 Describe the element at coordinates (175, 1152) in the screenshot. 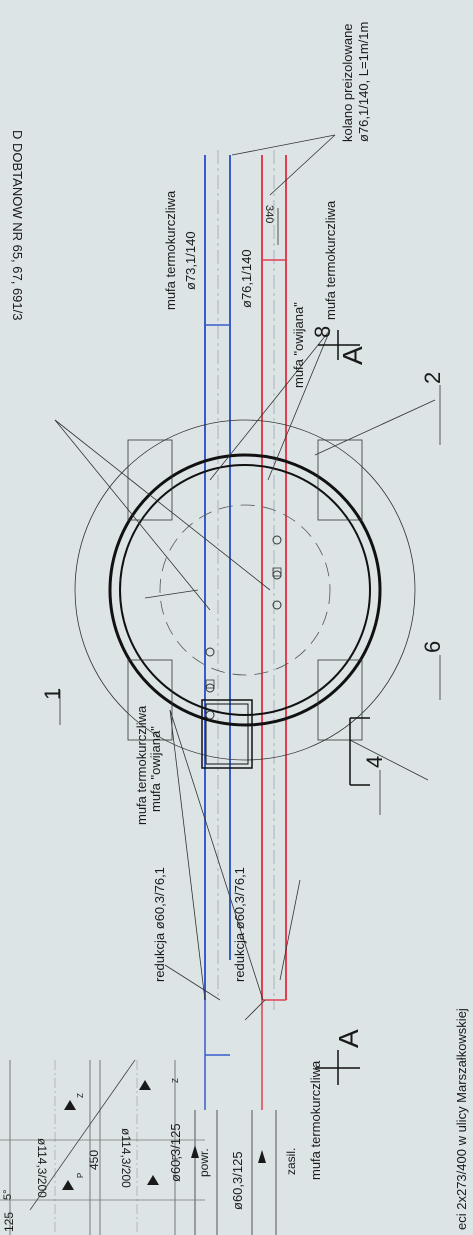

I see `label-pipe-small-1: ø60,3/125` at that location.